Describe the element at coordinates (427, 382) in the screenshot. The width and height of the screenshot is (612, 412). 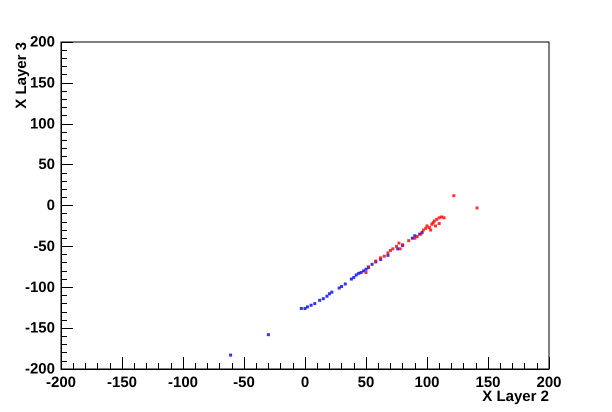
I see `x-tick-label: 100` at that location.